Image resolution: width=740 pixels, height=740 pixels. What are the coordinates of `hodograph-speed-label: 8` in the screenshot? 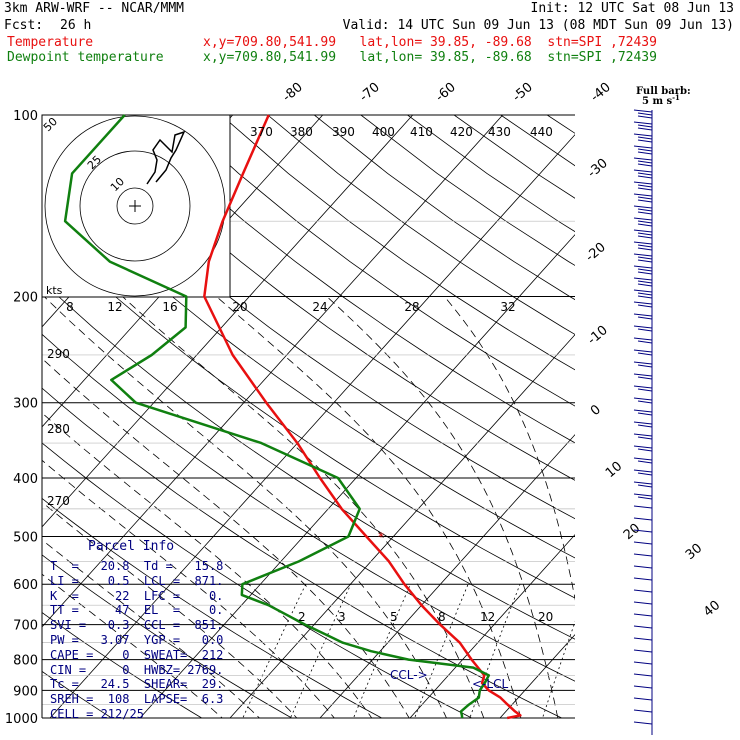 It's located at (70, 307).